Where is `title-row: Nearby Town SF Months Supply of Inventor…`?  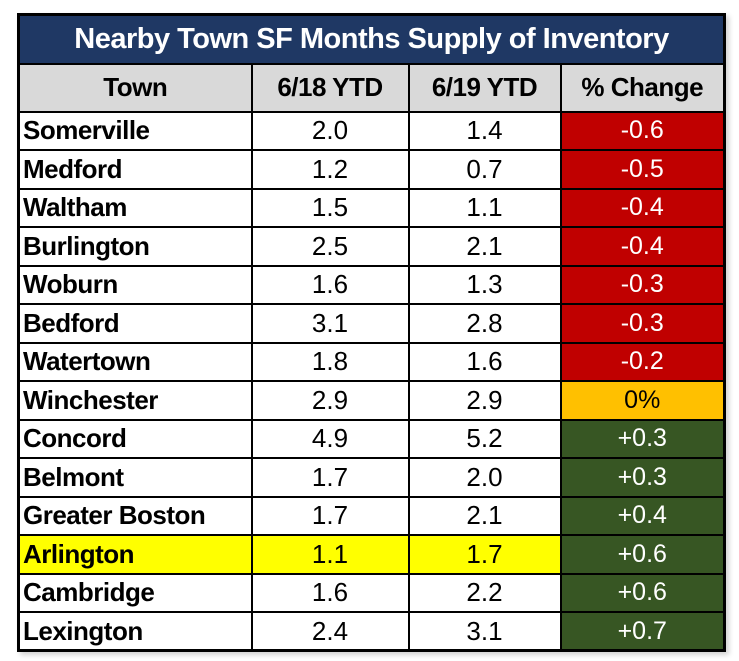
title-row: Nearby Town SF Months Supply of Inventor… is located at coordinates (371, 39).